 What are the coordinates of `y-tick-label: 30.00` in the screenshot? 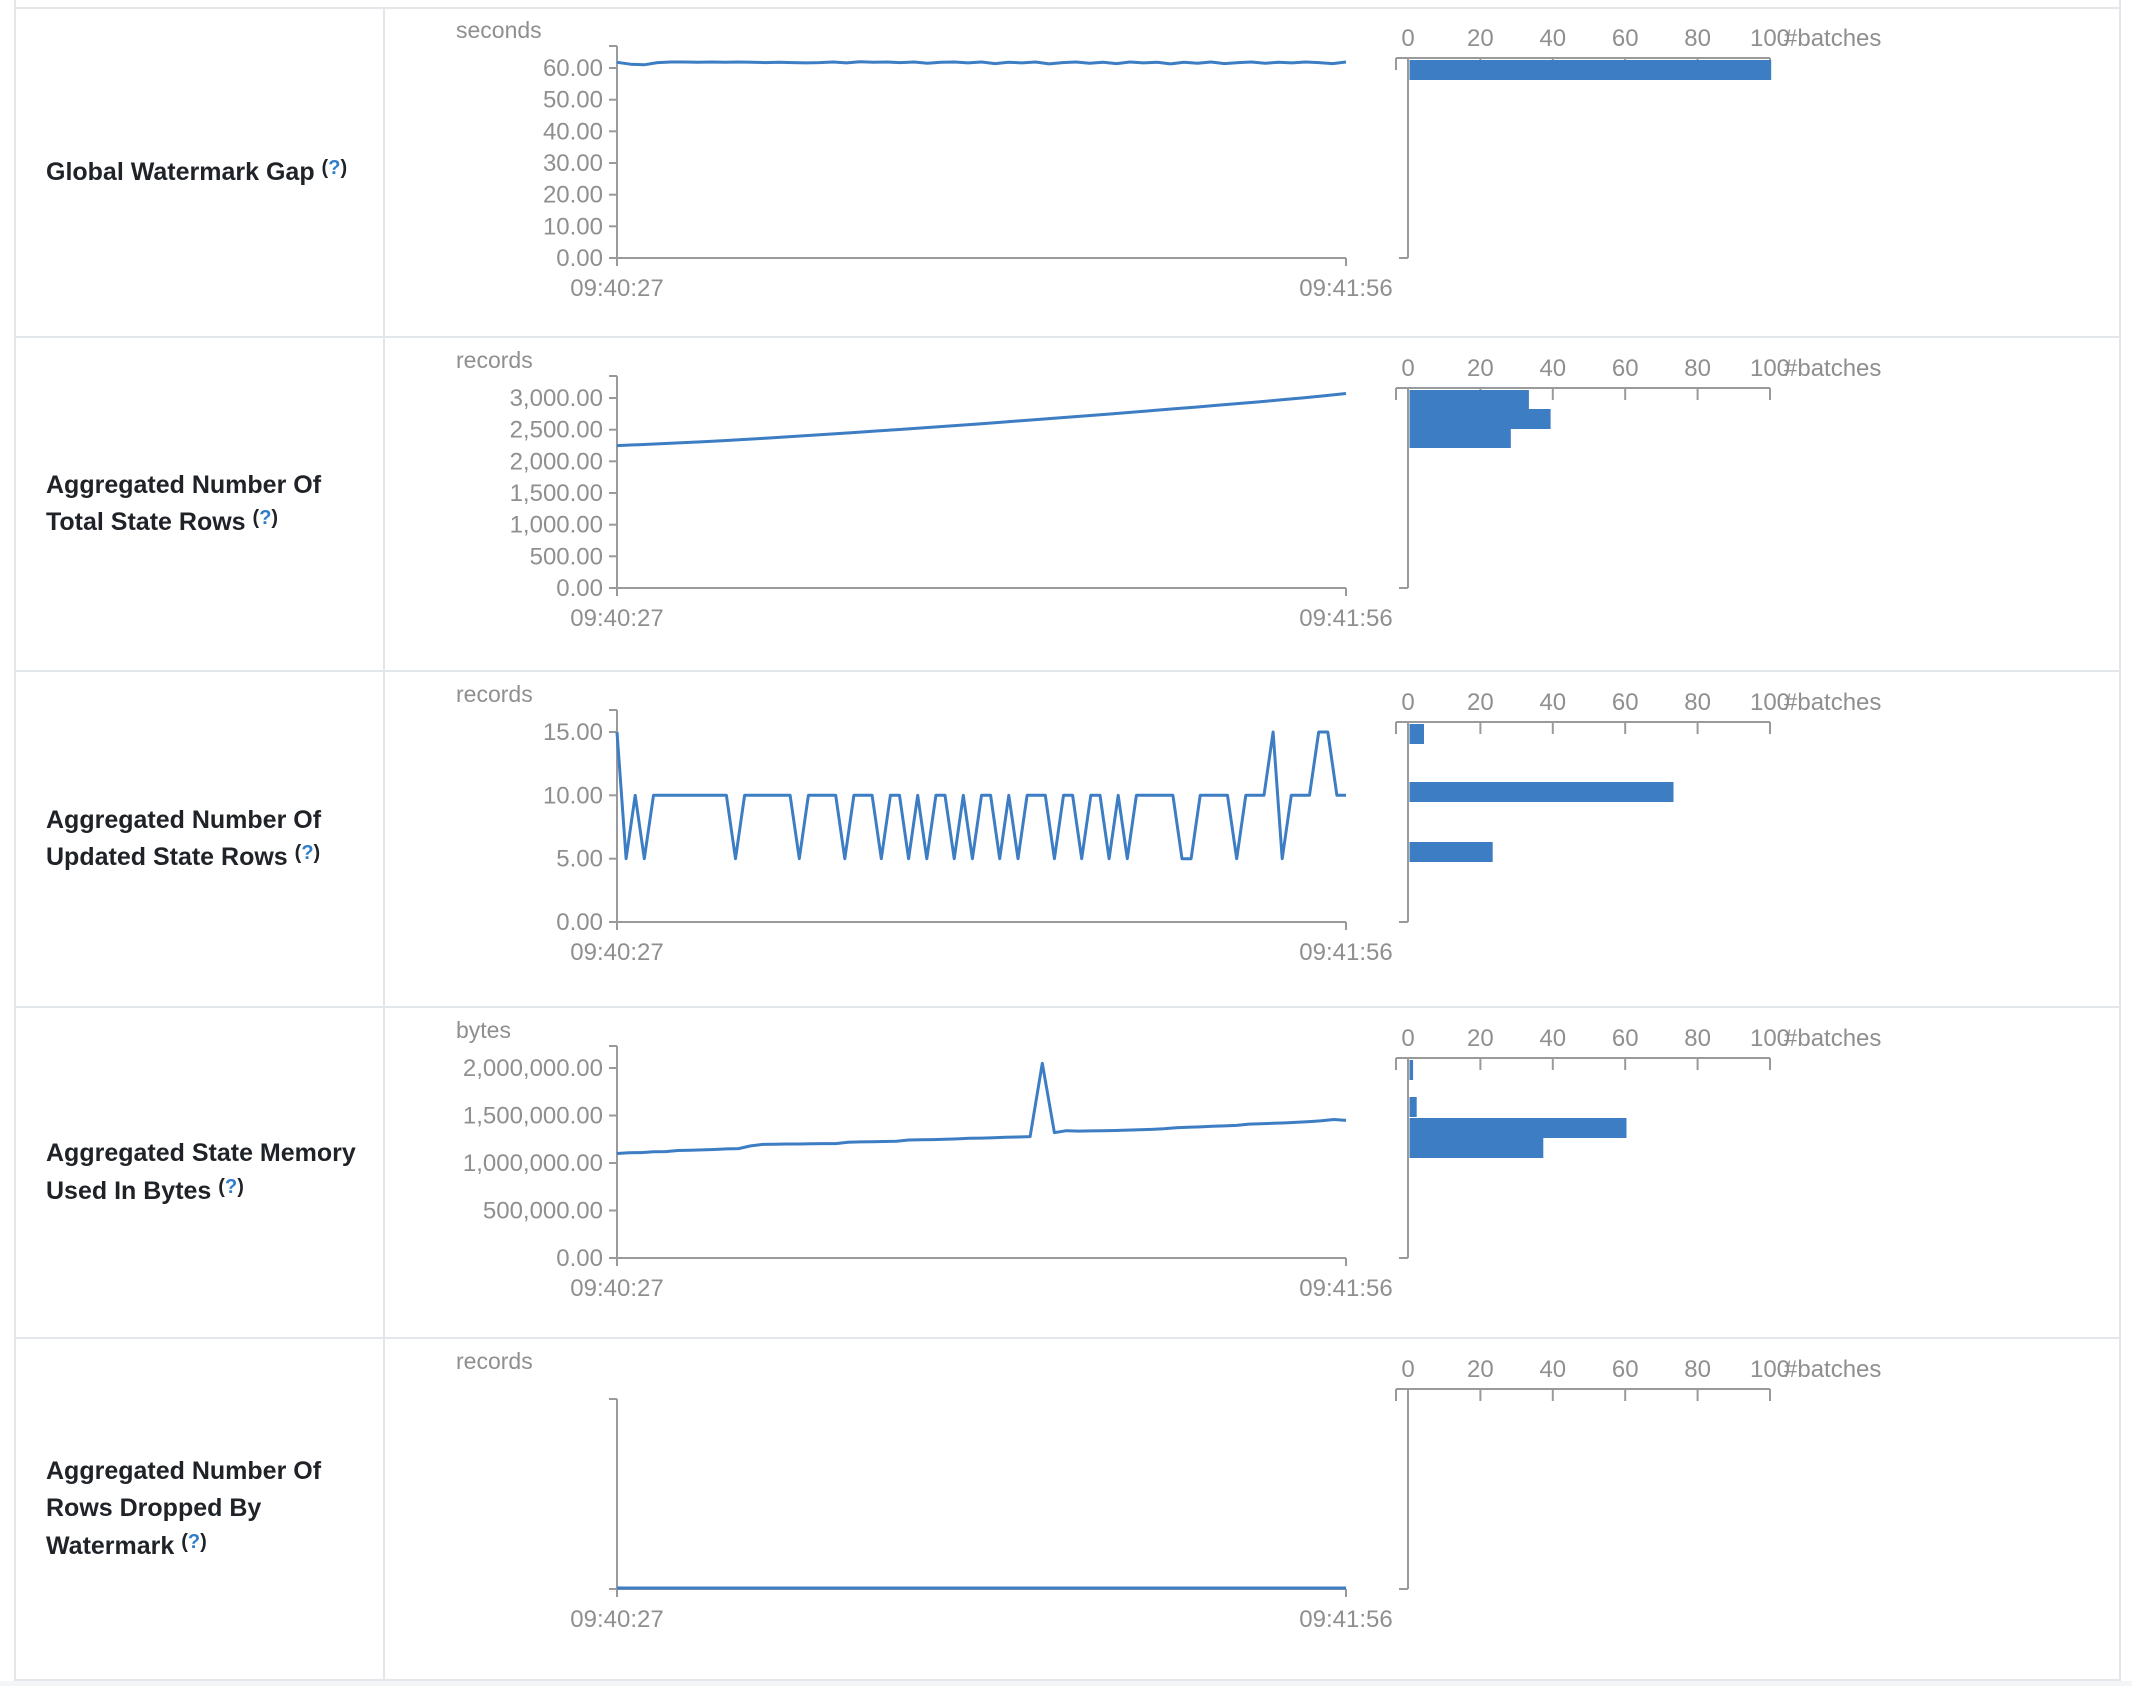 It's located at (573, 163).